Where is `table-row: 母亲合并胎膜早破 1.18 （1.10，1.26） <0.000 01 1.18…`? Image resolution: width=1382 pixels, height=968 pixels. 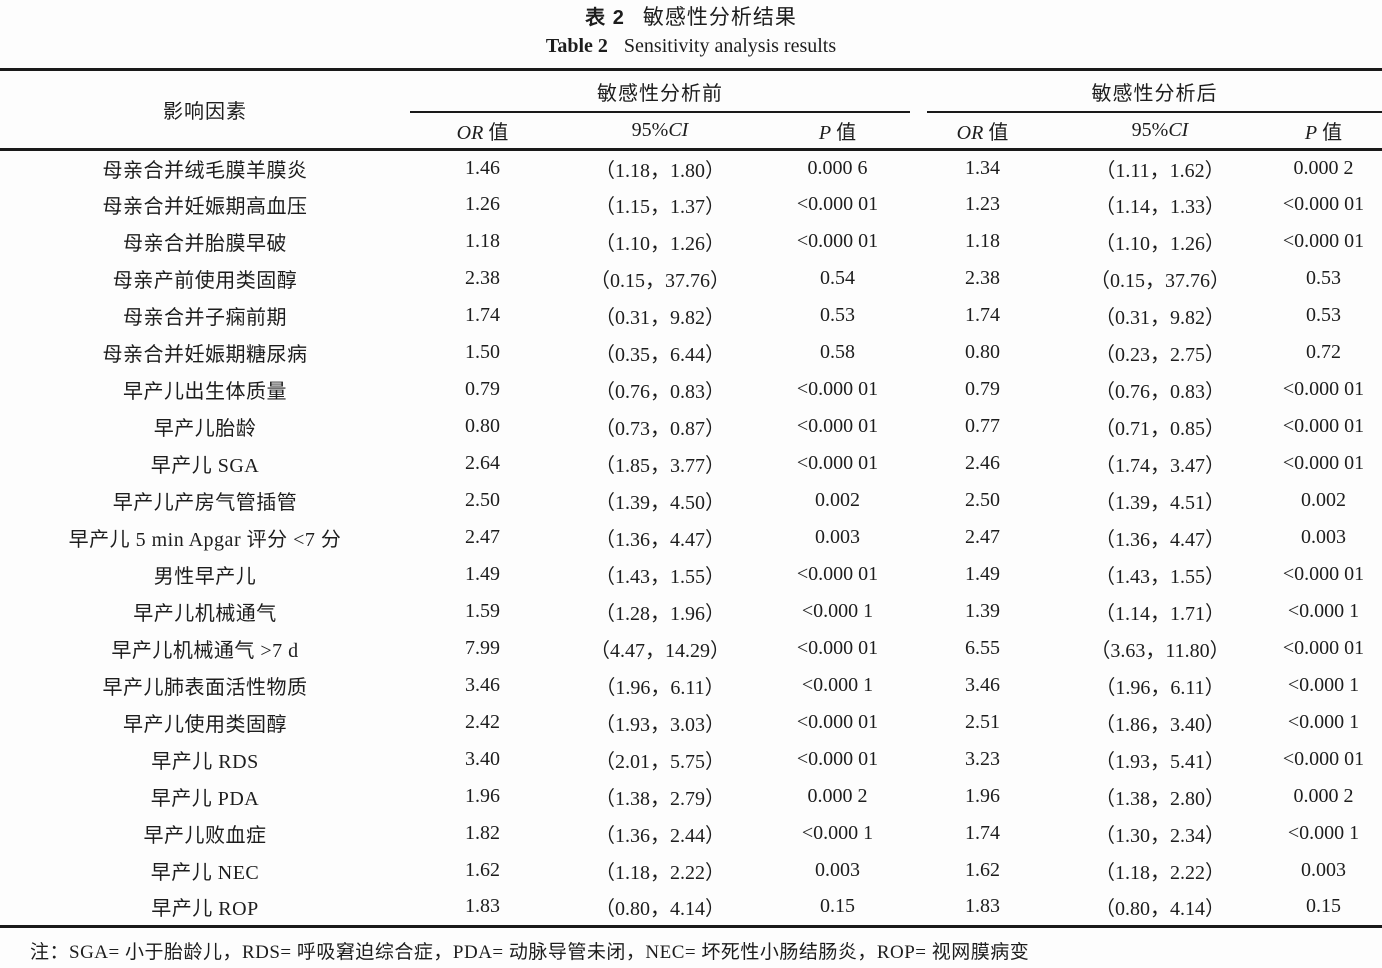
table-row: 母亲合并胎膜早破 1.18 （1.10，1.26） <0.000 01 1.18… is located at coordinates (691, 241).